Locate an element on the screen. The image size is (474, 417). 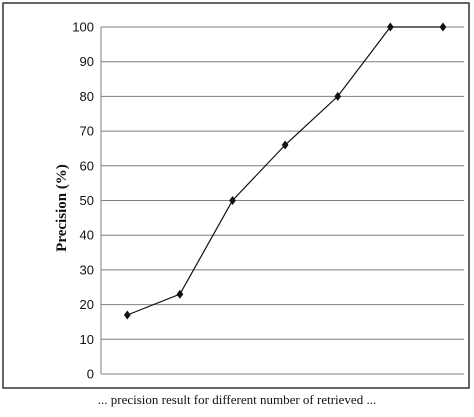
y-tick-label: 60 is located at coordinates (87, 165).